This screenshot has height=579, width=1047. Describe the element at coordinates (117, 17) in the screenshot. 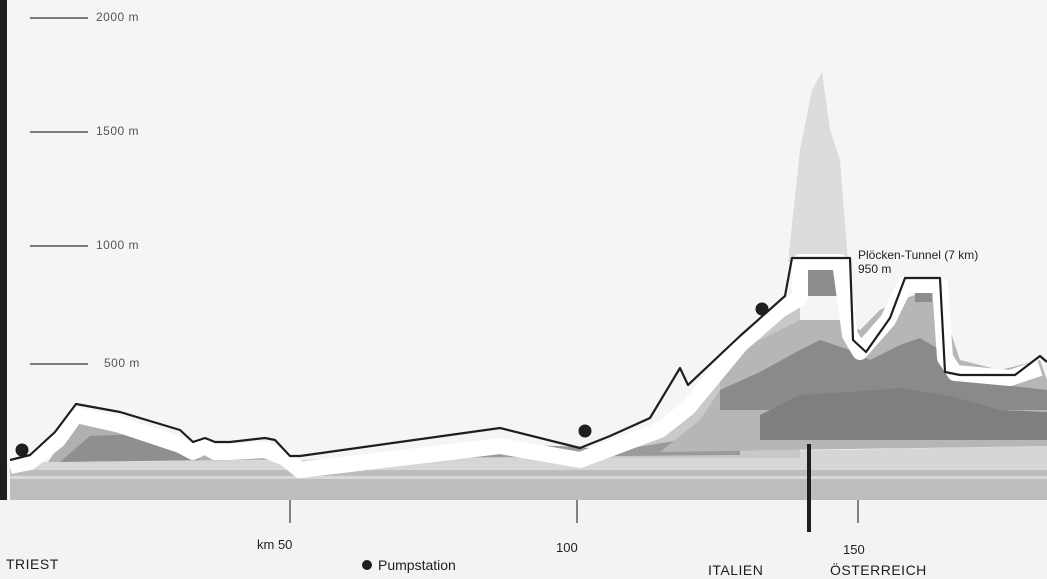

I see `elevation-label-2000: 2000 m` at that location.